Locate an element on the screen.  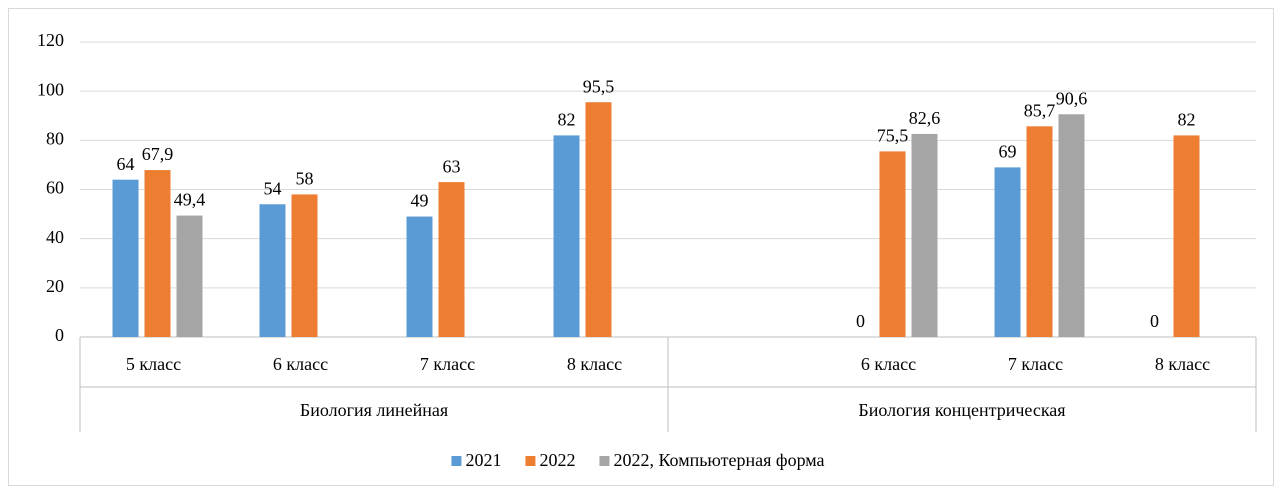
legend-label: 2022, Компьютерная форма is located at coordinates (718, 460).